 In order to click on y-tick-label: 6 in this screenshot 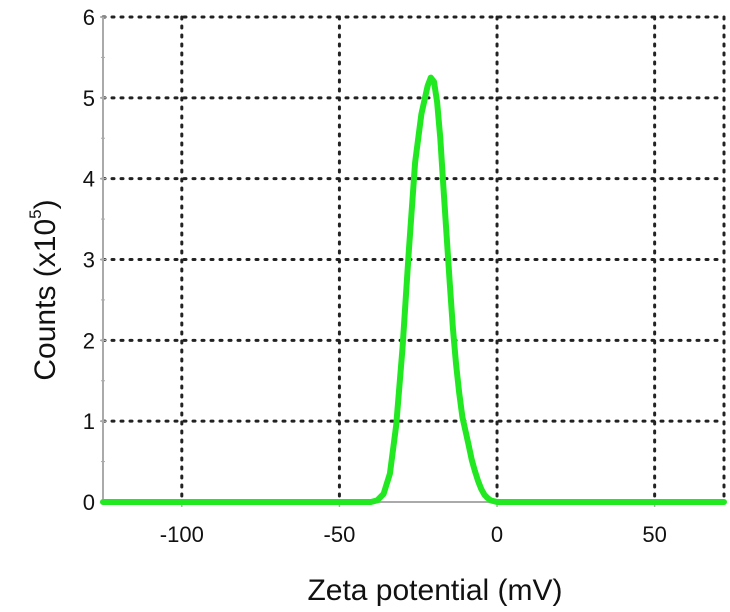, I will do `click(89, 17)`.